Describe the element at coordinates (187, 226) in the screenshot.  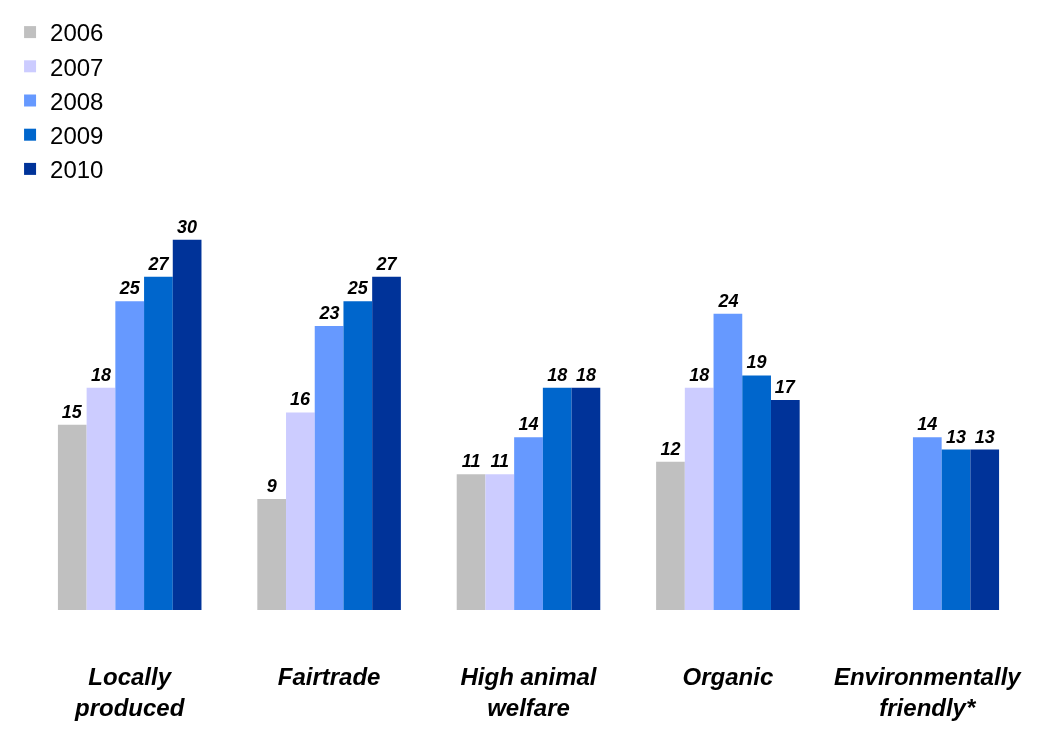
I see `data-label: 30` at that location.